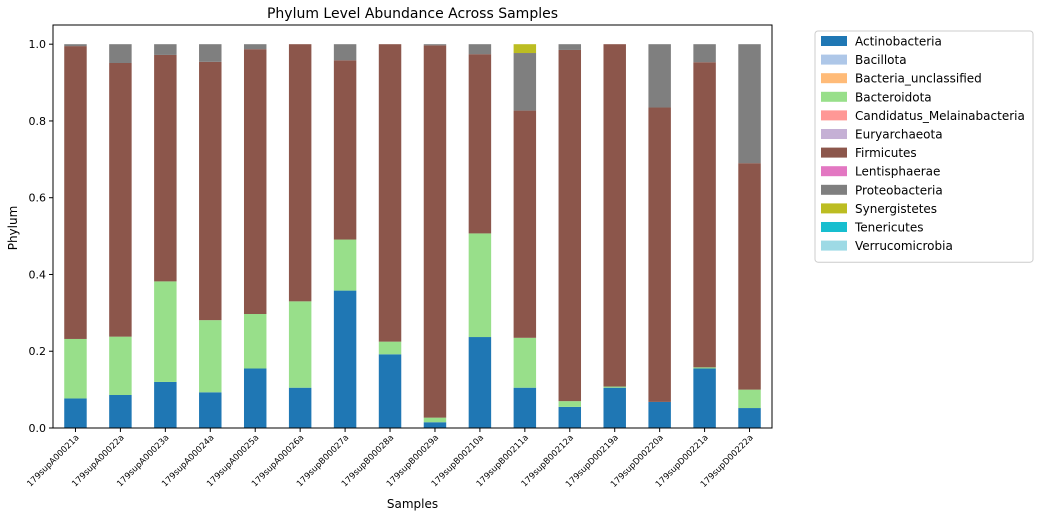  I want to click on chart-title: Phylum Level Abundance Across Samples, so click(412, 14).